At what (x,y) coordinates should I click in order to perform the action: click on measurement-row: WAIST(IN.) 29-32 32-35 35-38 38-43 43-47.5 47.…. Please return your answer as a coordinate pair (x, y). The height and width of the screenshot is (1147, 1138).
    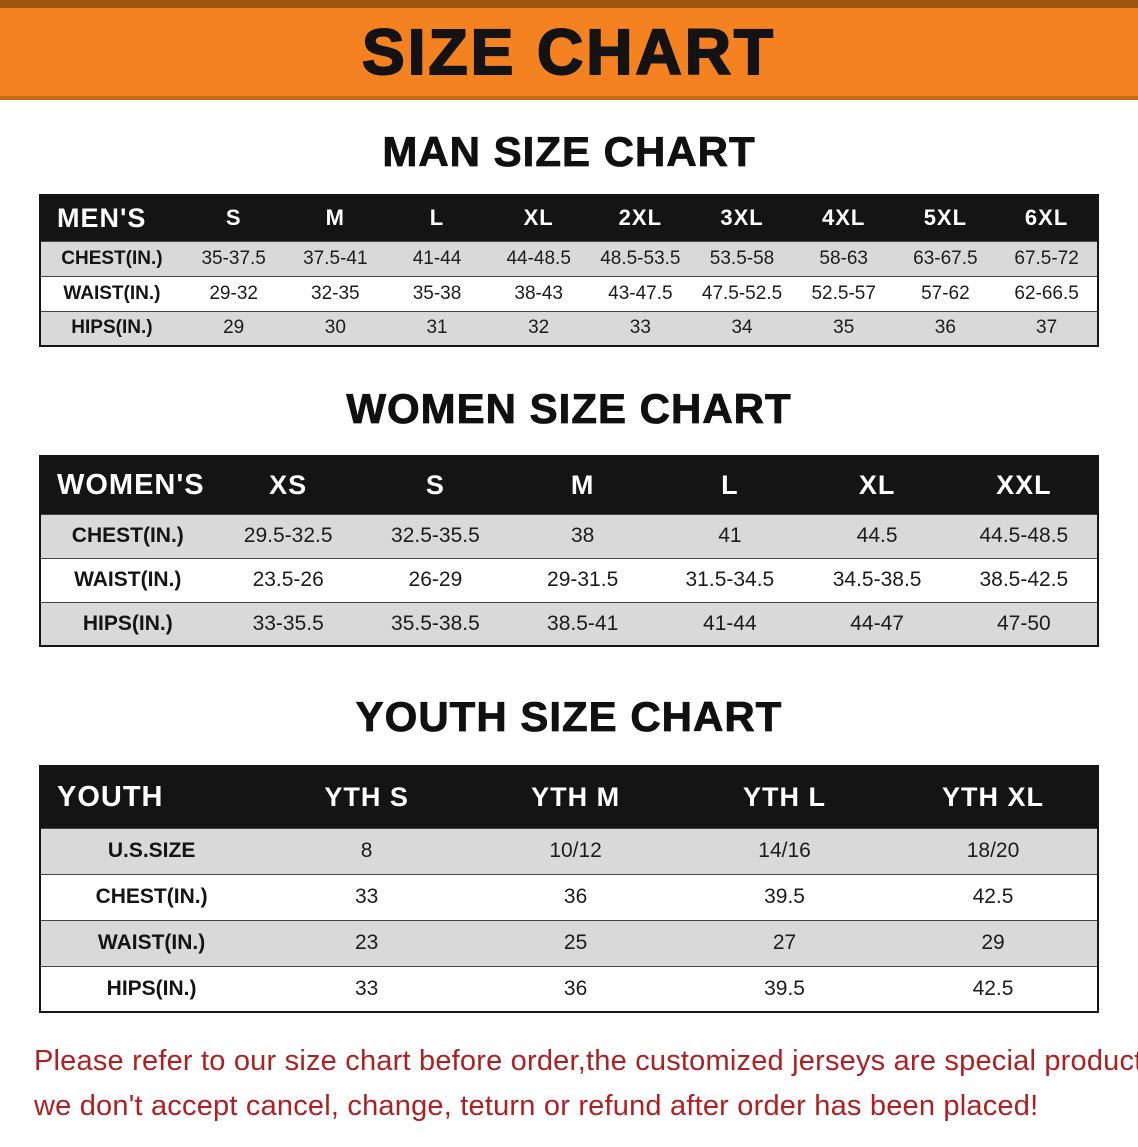
    Looking at the image, I should click on (569, 293).